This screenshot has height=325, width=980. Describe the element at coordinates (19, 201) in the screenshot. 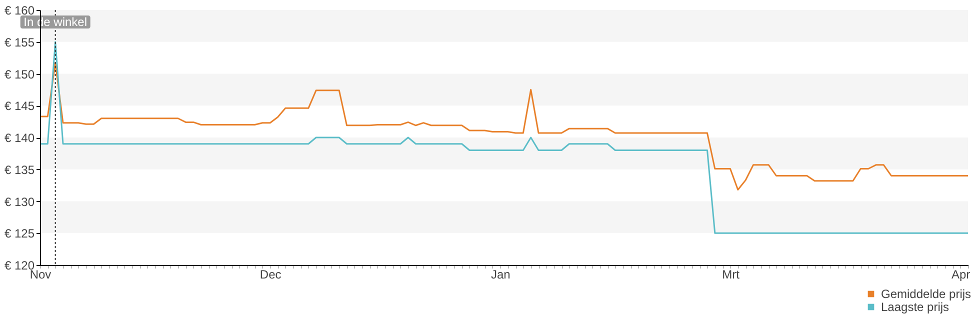

I see `y-tick-label: € 130` at that location.